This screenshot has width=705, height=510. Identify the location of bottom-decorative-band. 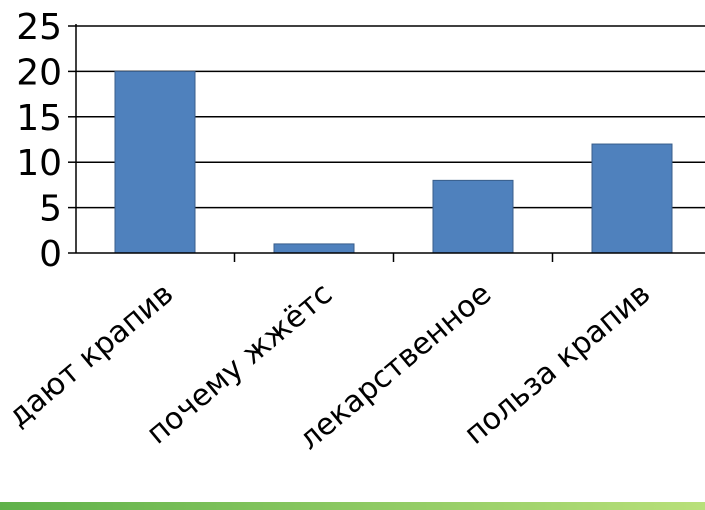
(352, 506).